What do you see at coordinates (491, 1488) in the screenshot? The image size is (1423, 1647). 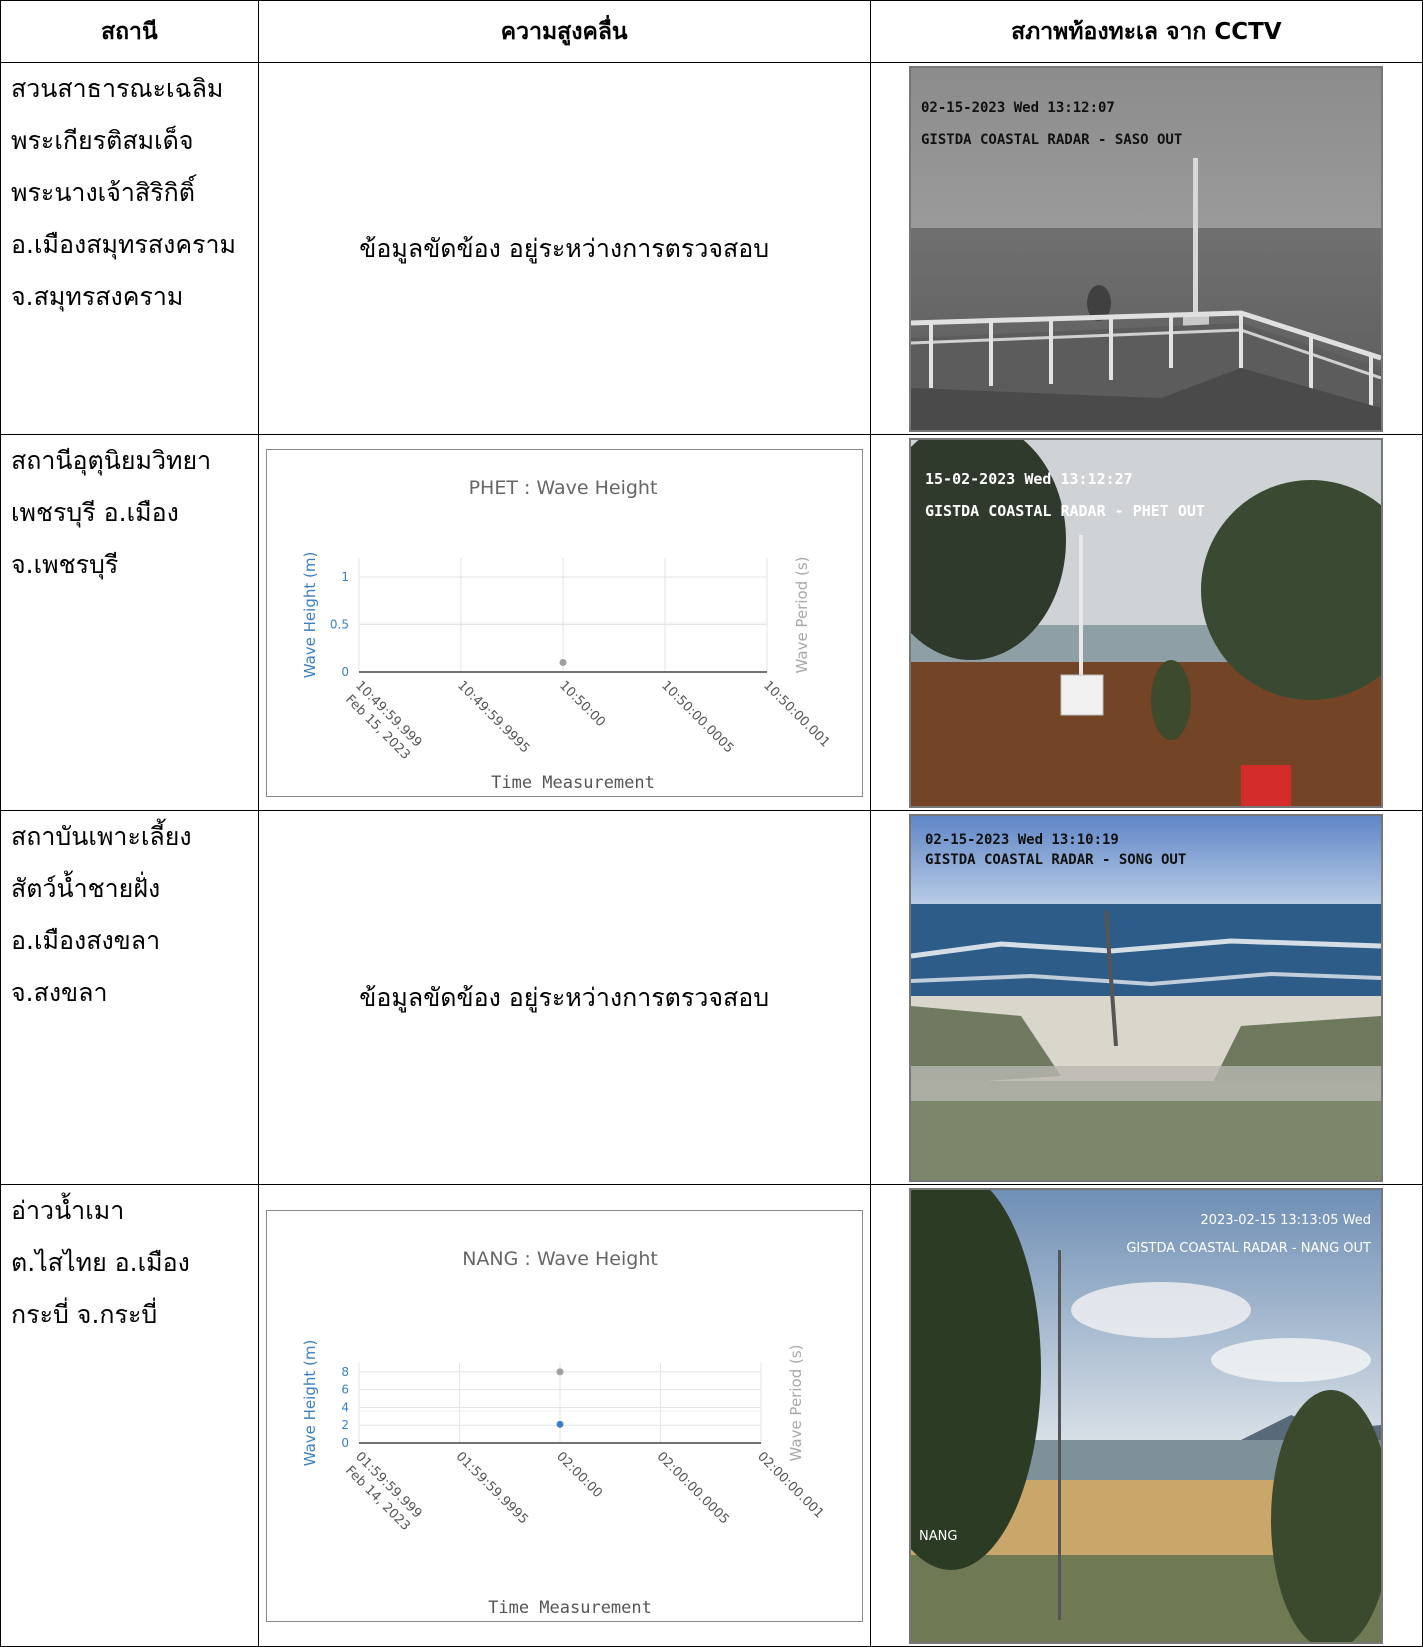 I see `x-tick-label: 01:59:59.9995` at bounding box center [491, 1488].